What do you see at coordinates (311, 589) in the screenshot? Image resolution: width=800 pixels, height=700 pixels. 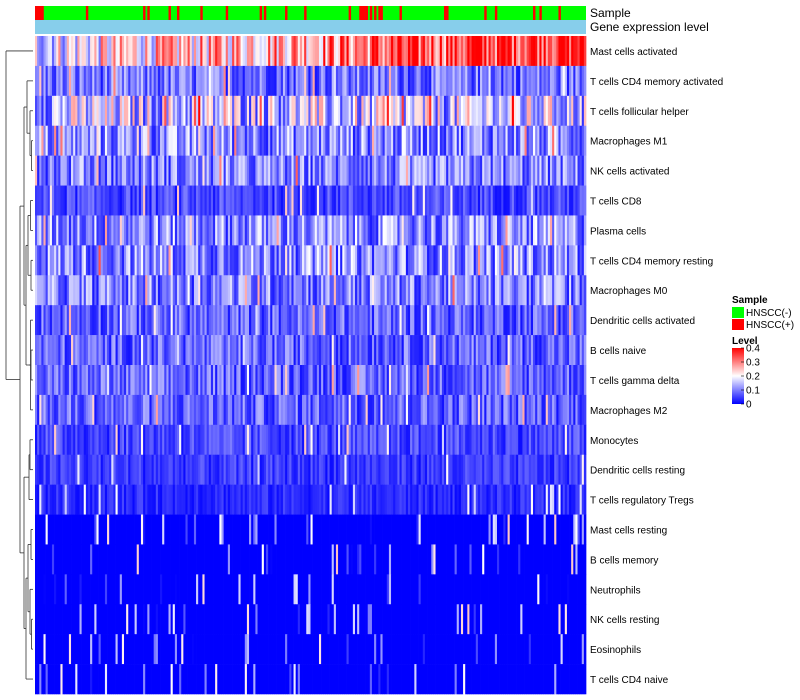 I see `heatmap-row` at bounding box center [311, 589].